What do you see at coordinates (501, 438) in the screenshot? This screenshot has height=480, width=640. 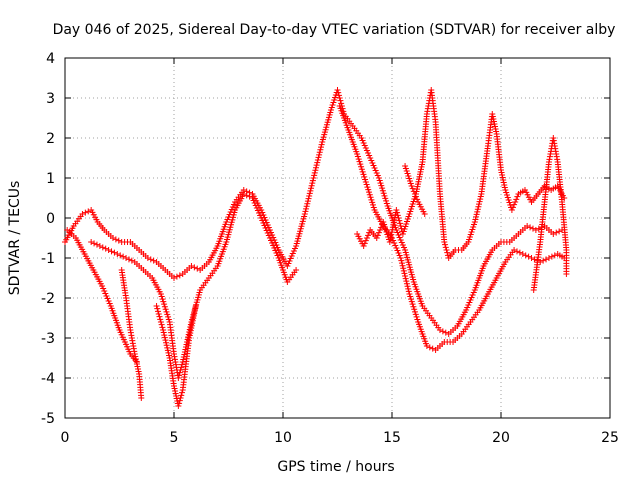 I see `x-tick-label: 20` at bounding box center [501, 438].